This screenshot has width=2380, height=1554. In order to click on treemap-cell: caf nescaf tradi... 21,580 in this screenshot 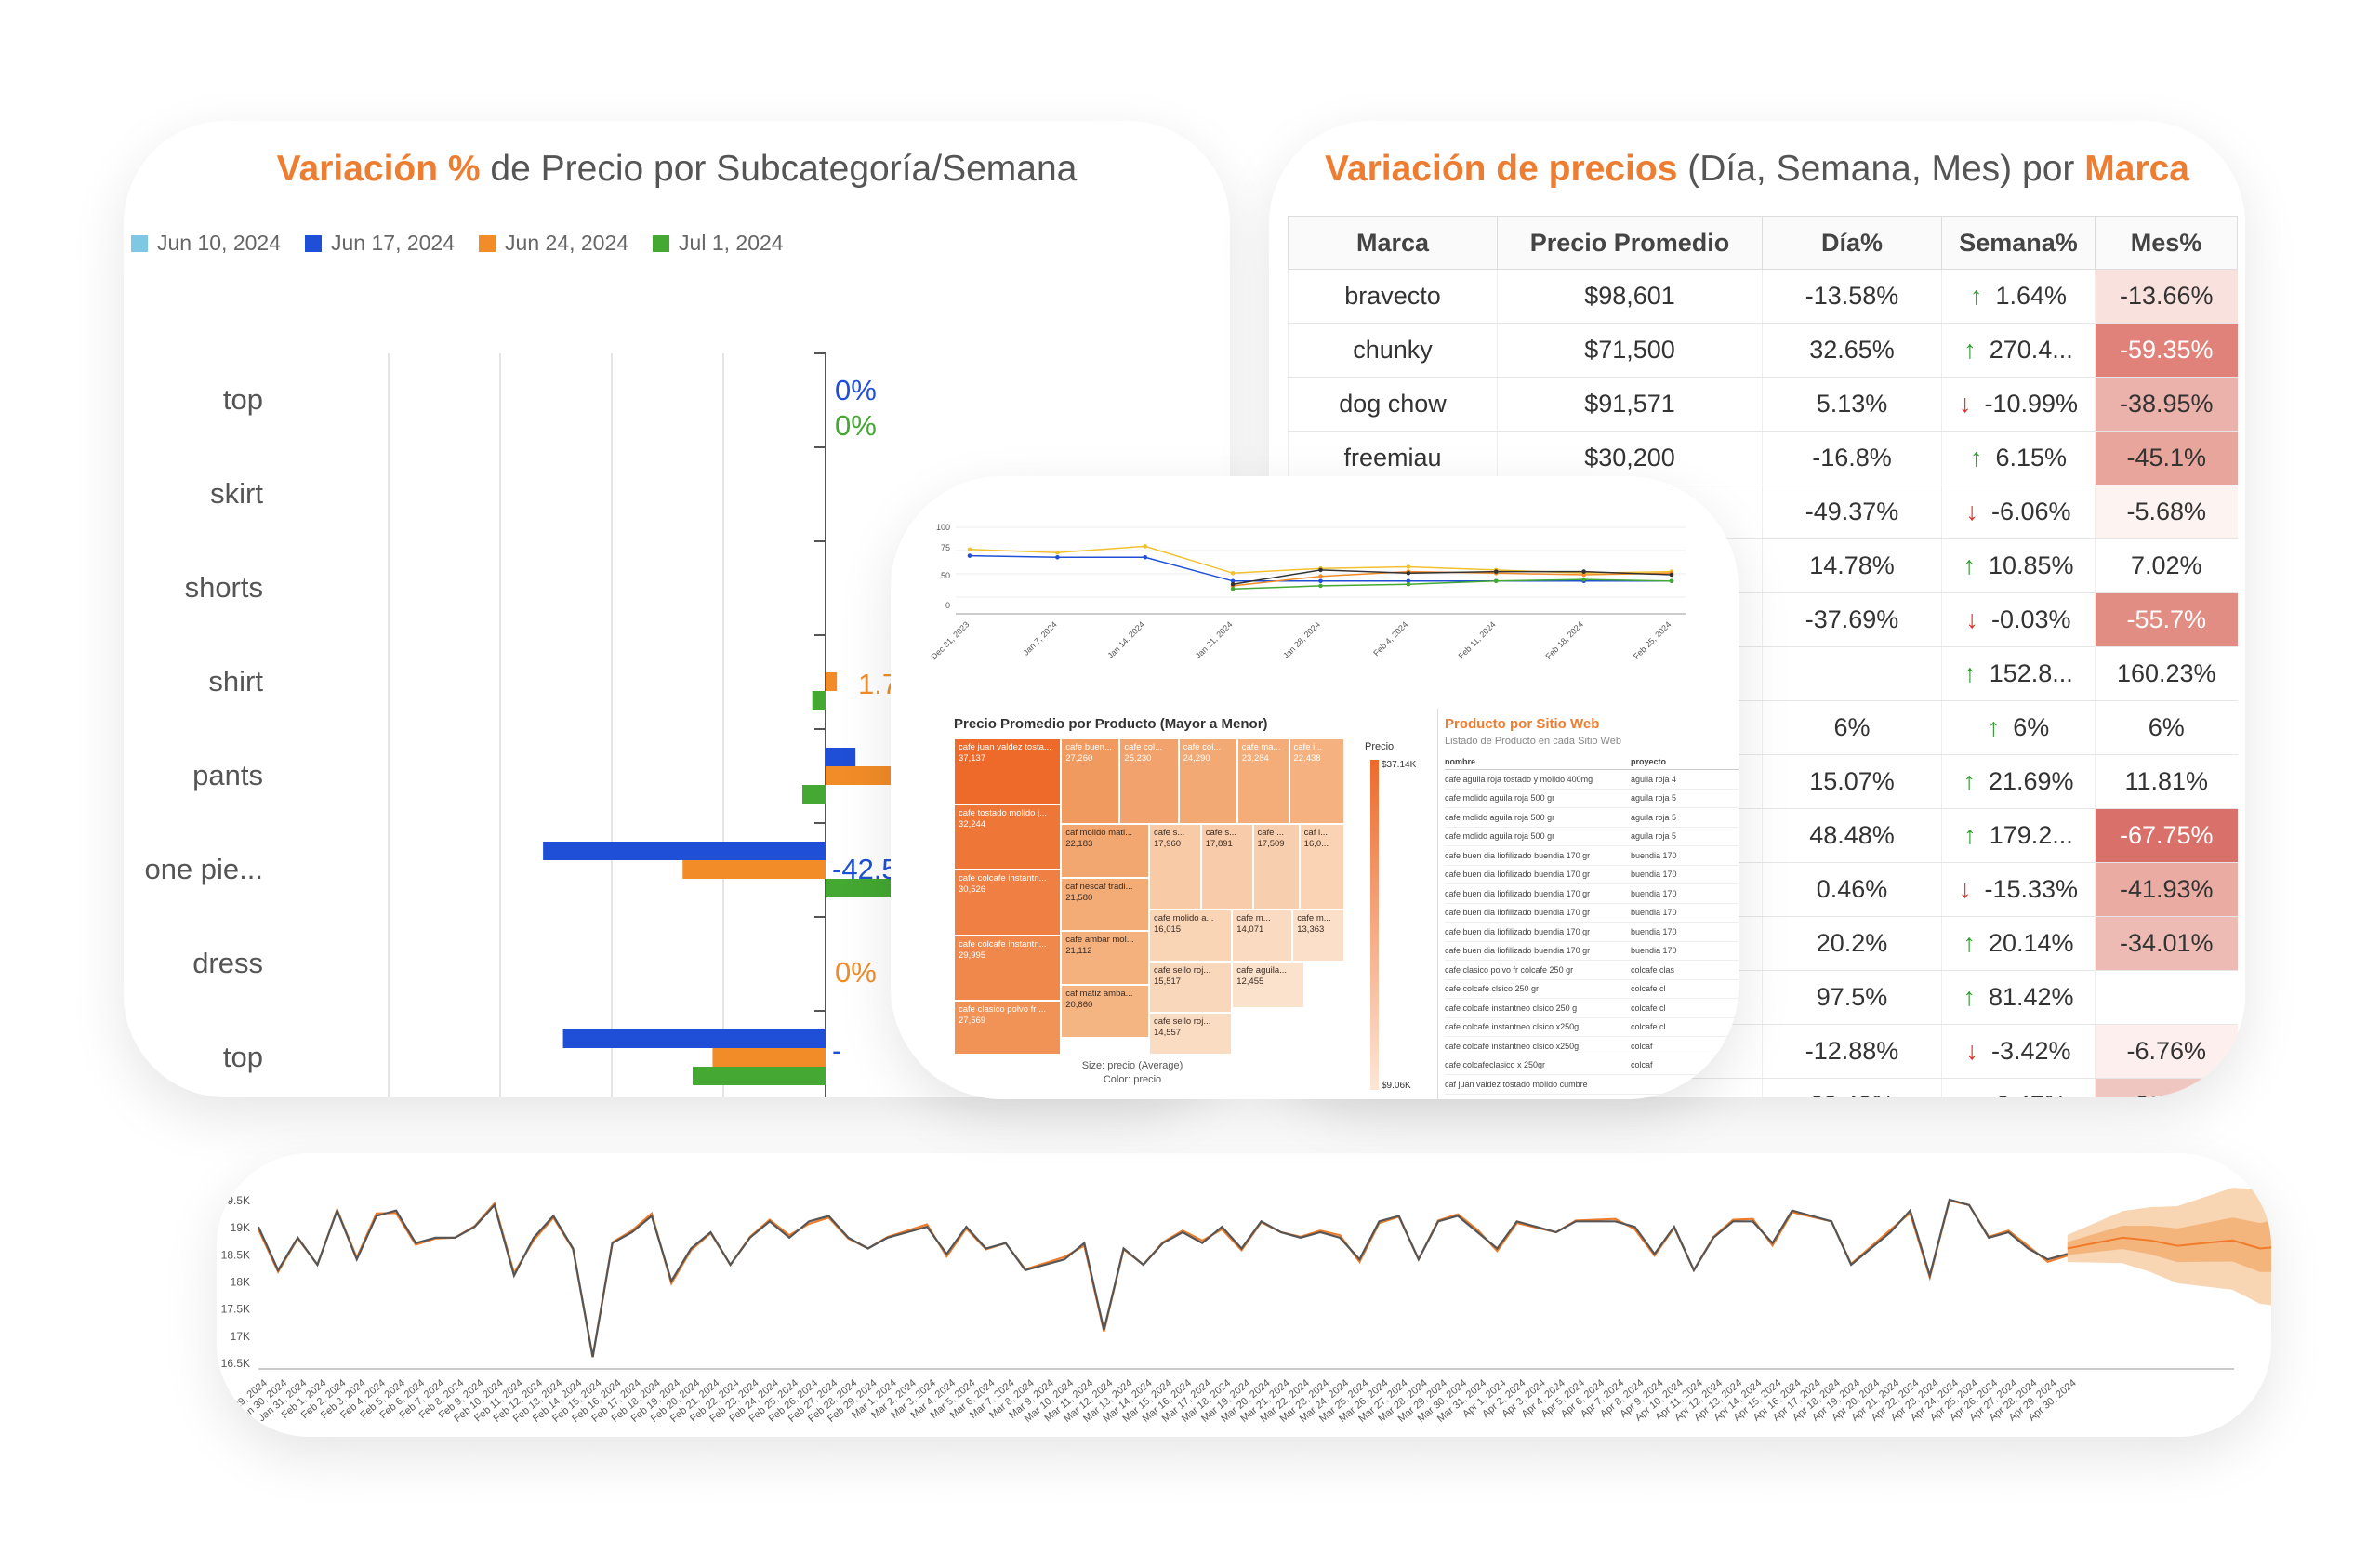, I will do `click(1105, 904)`.